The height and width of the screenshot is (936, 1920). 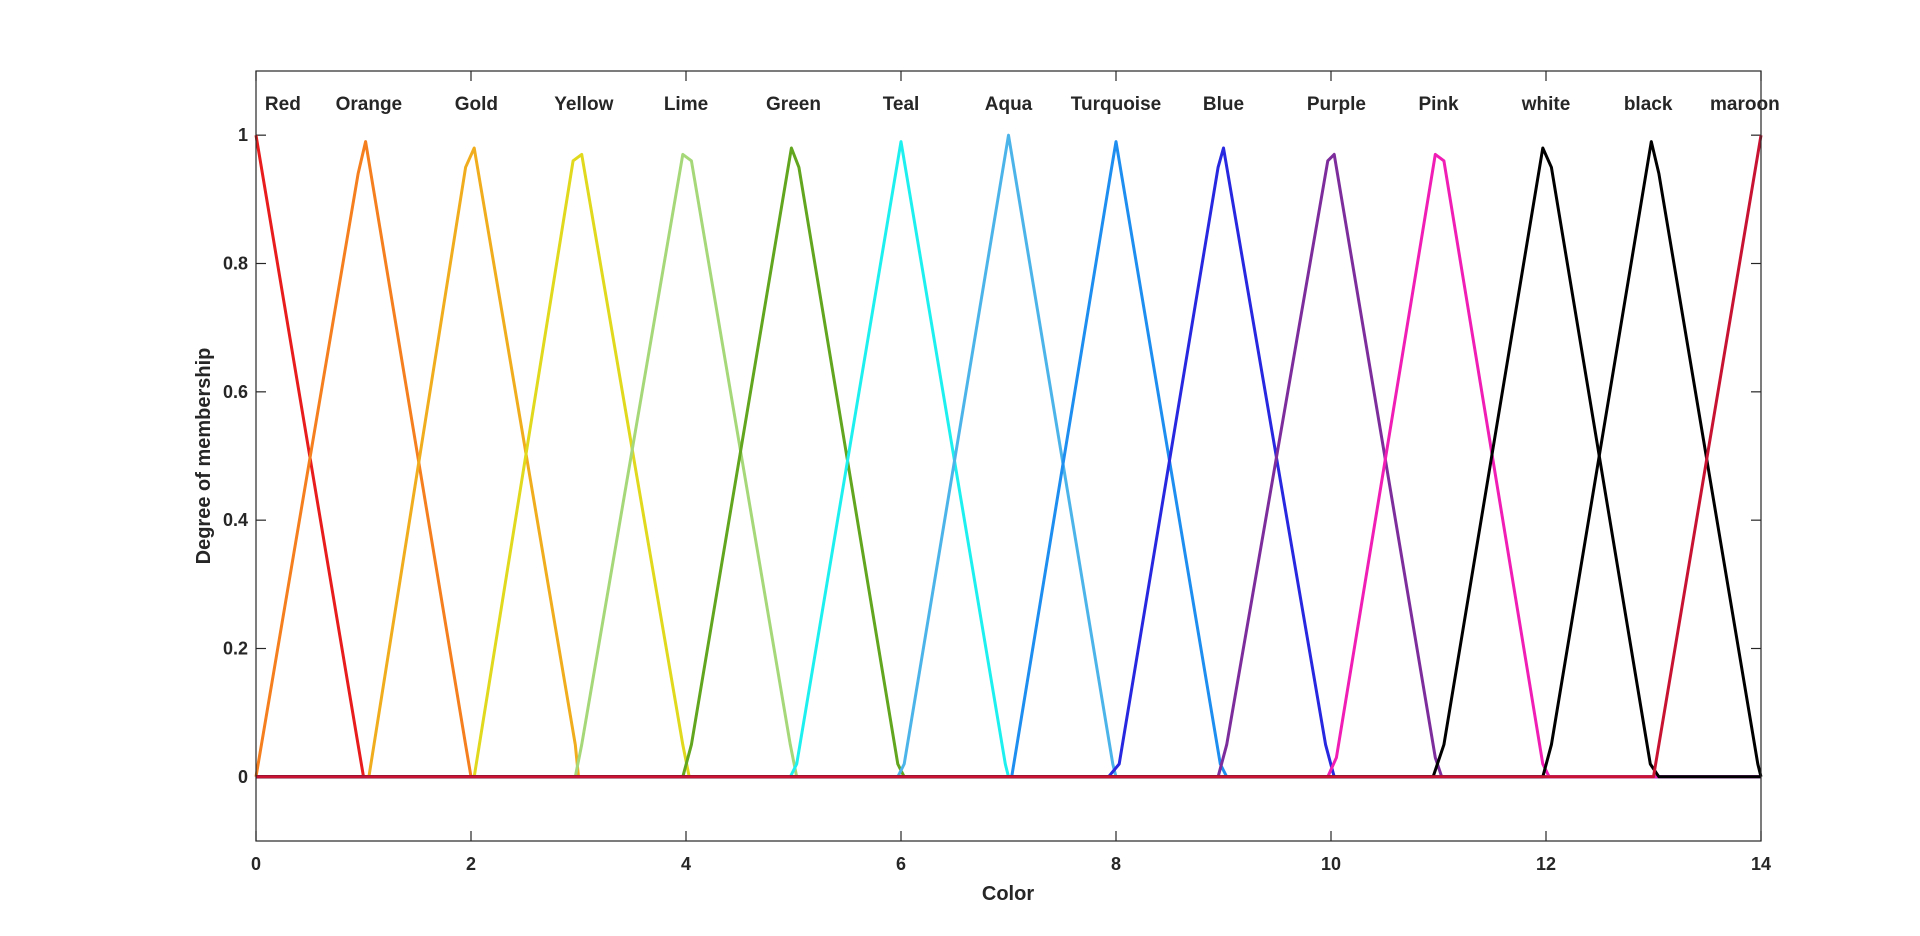 What do you see at coordinates (901, 864) in the screenshot?
I see `x-tick-label: 6` at bounding box center [901, 864].